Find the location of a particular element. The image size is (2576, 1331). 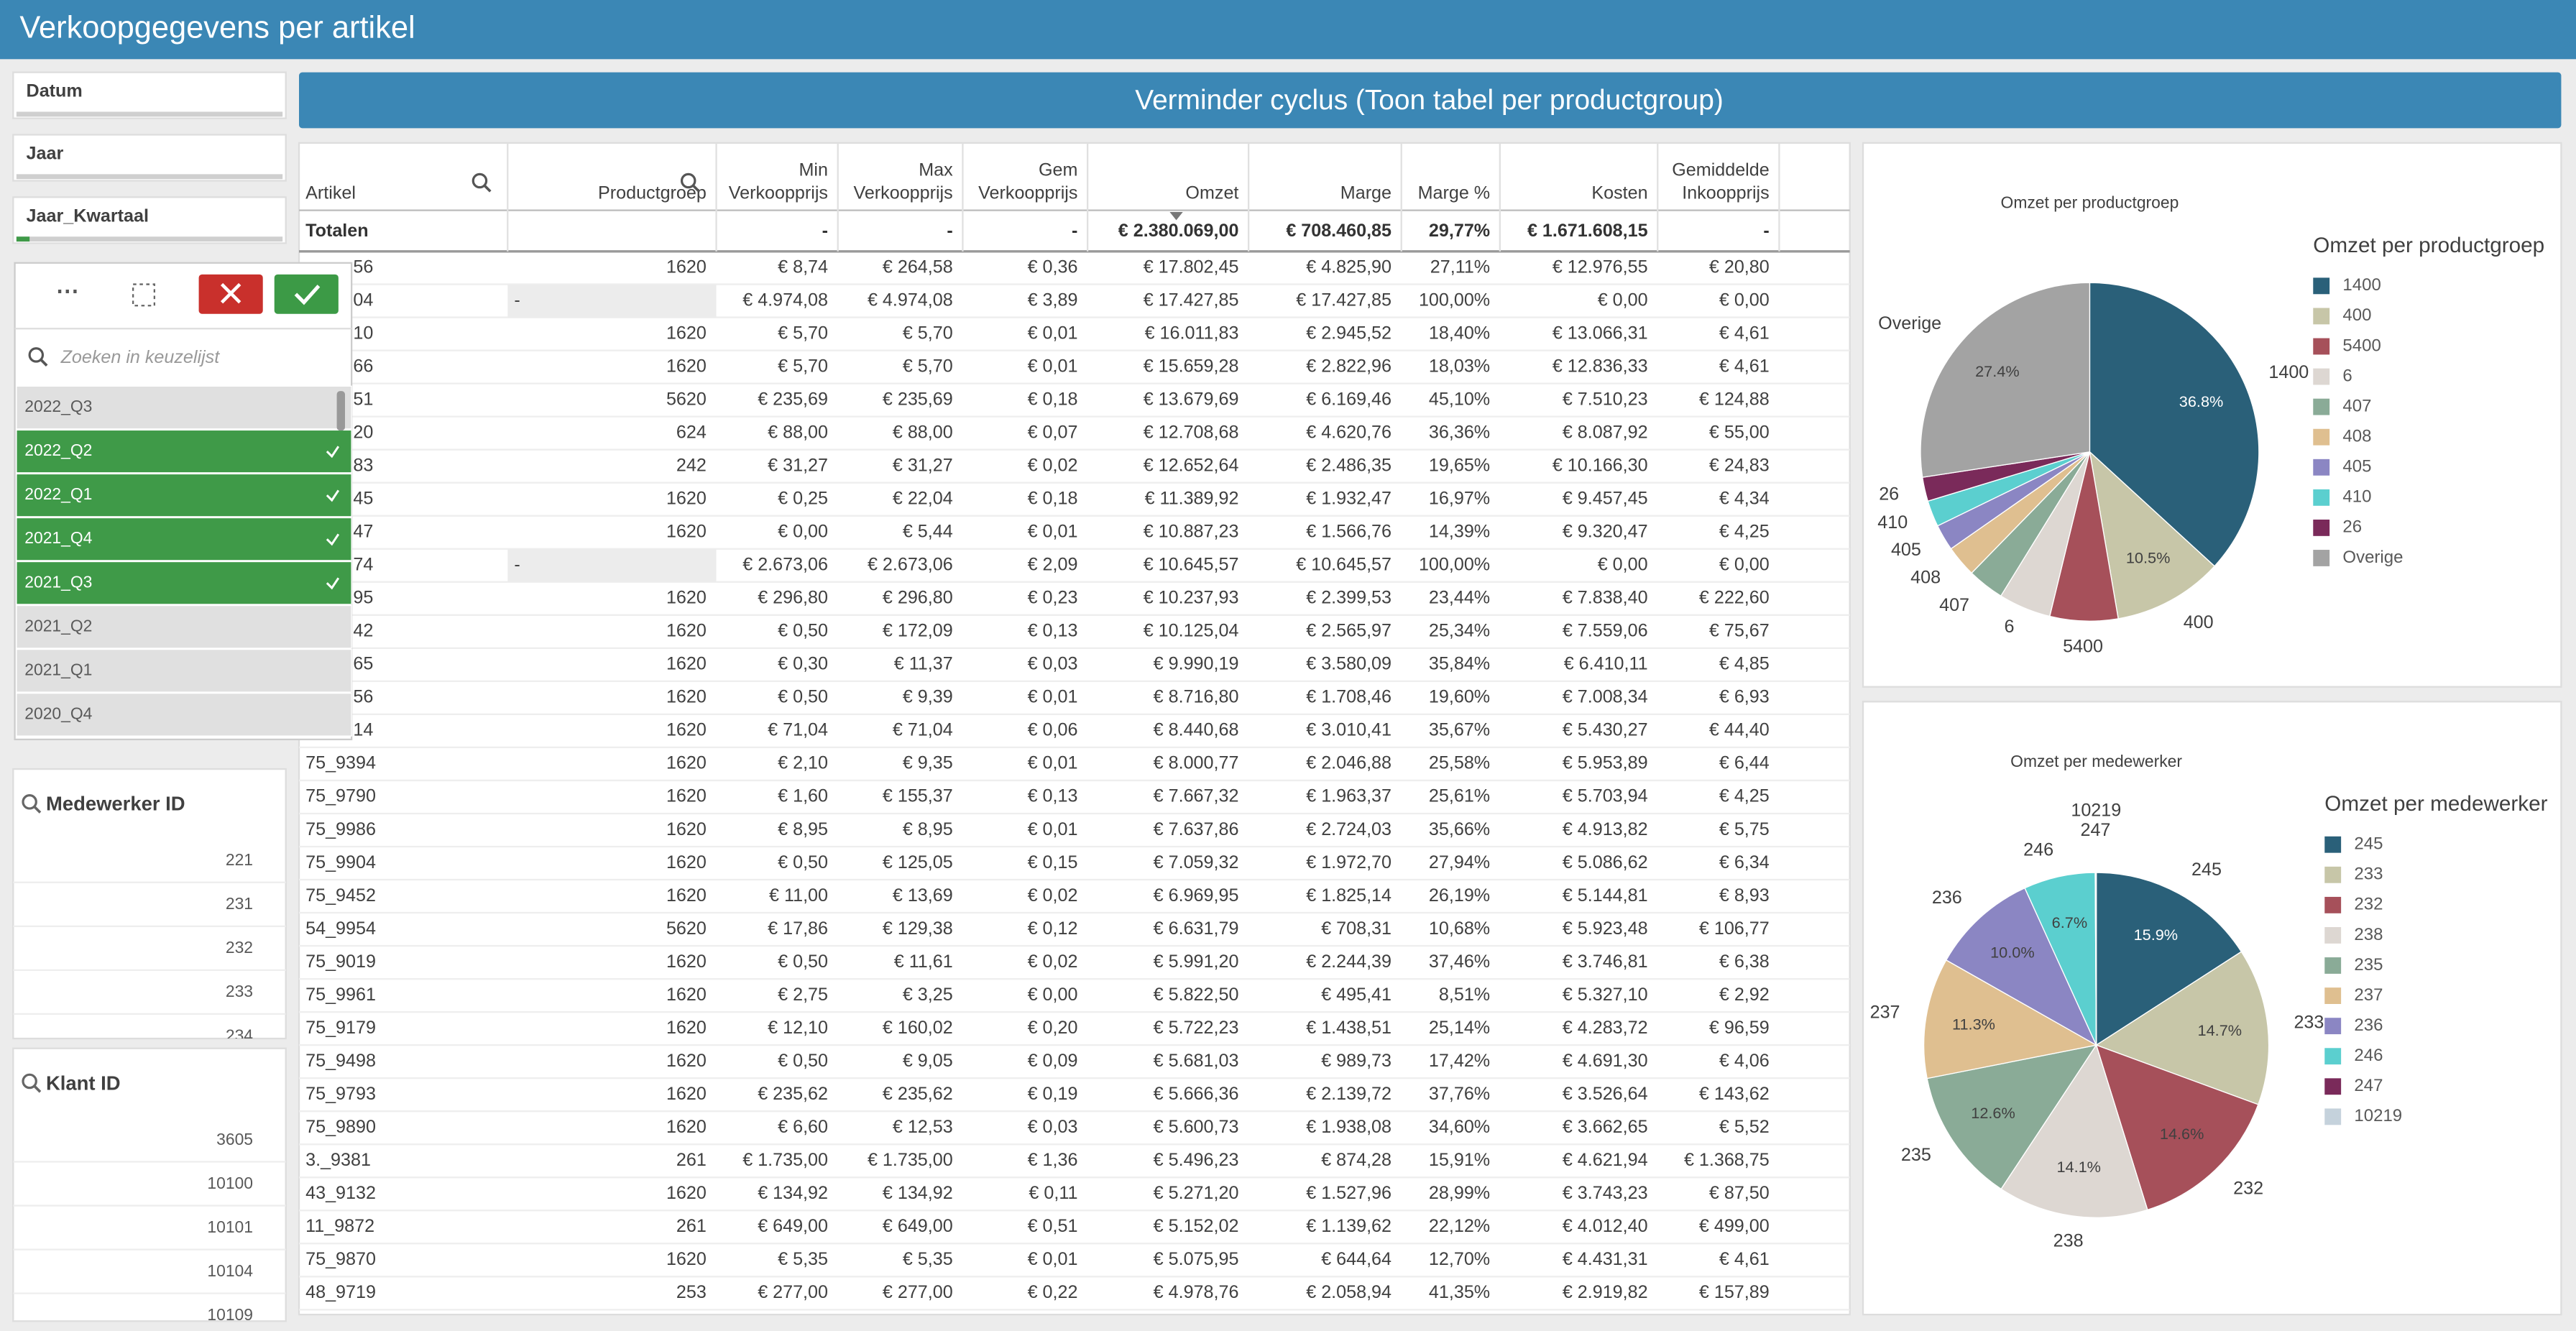

listbox-item: 232 is located at coordinates (239, 947).